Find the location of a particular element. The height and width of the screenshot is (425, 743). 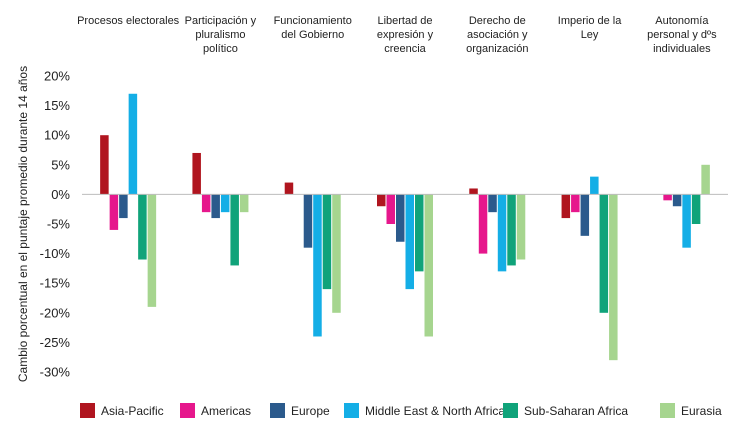

y-tick-label: 15% is located at coordinates (57, 105).